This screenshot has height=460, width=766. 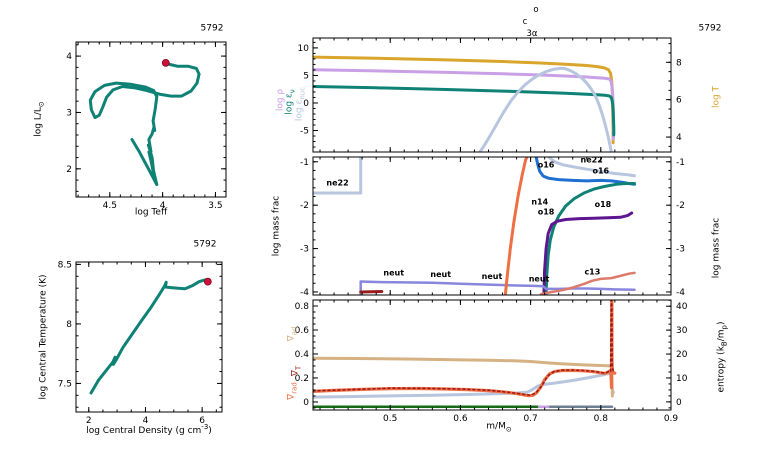 I want to click on ne22-envelope-line, so click(x=591, y=167).